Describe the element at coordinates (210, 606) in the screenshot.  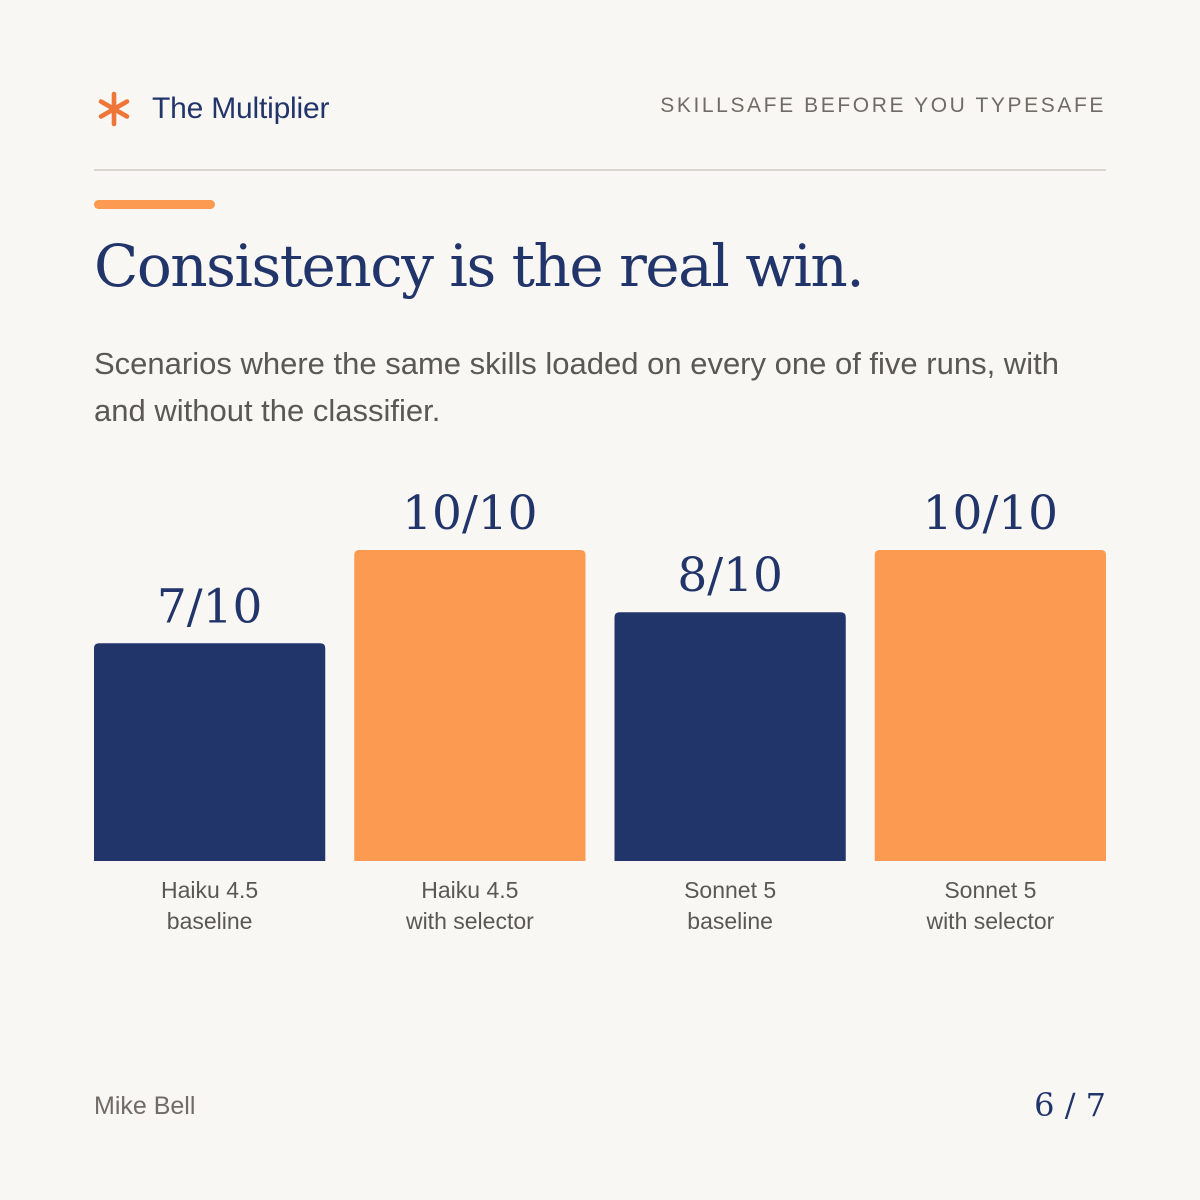
I see `bar-value-label-1: 7/10` at that location.